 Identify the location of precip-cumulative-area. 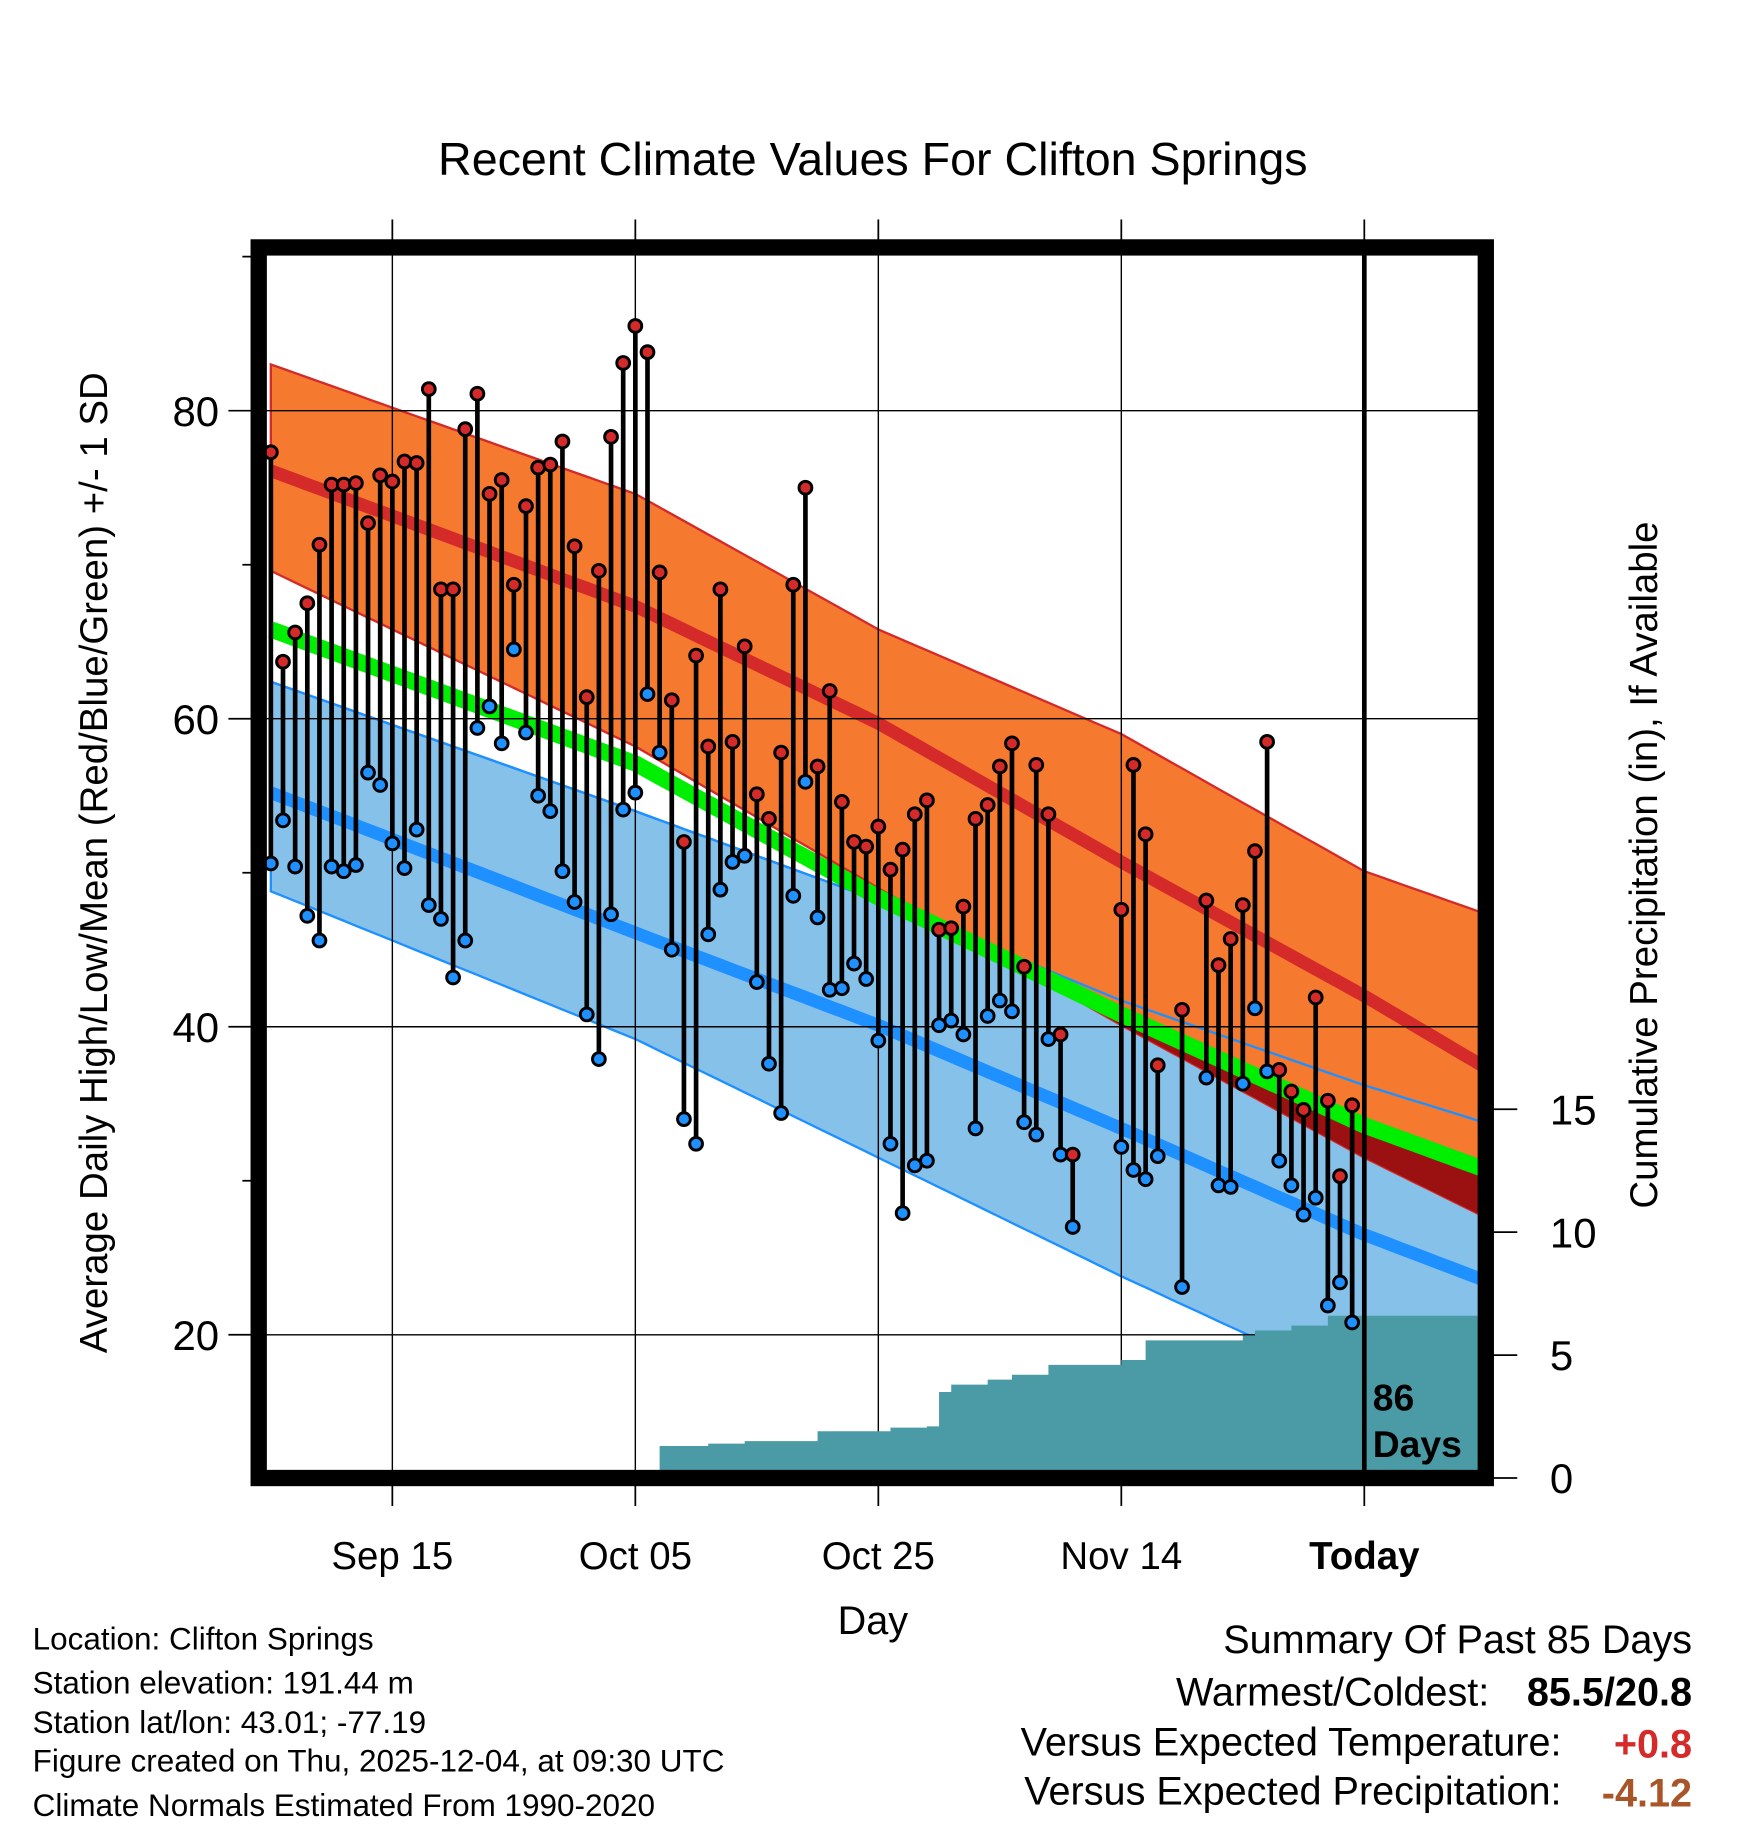
(872, 1397).